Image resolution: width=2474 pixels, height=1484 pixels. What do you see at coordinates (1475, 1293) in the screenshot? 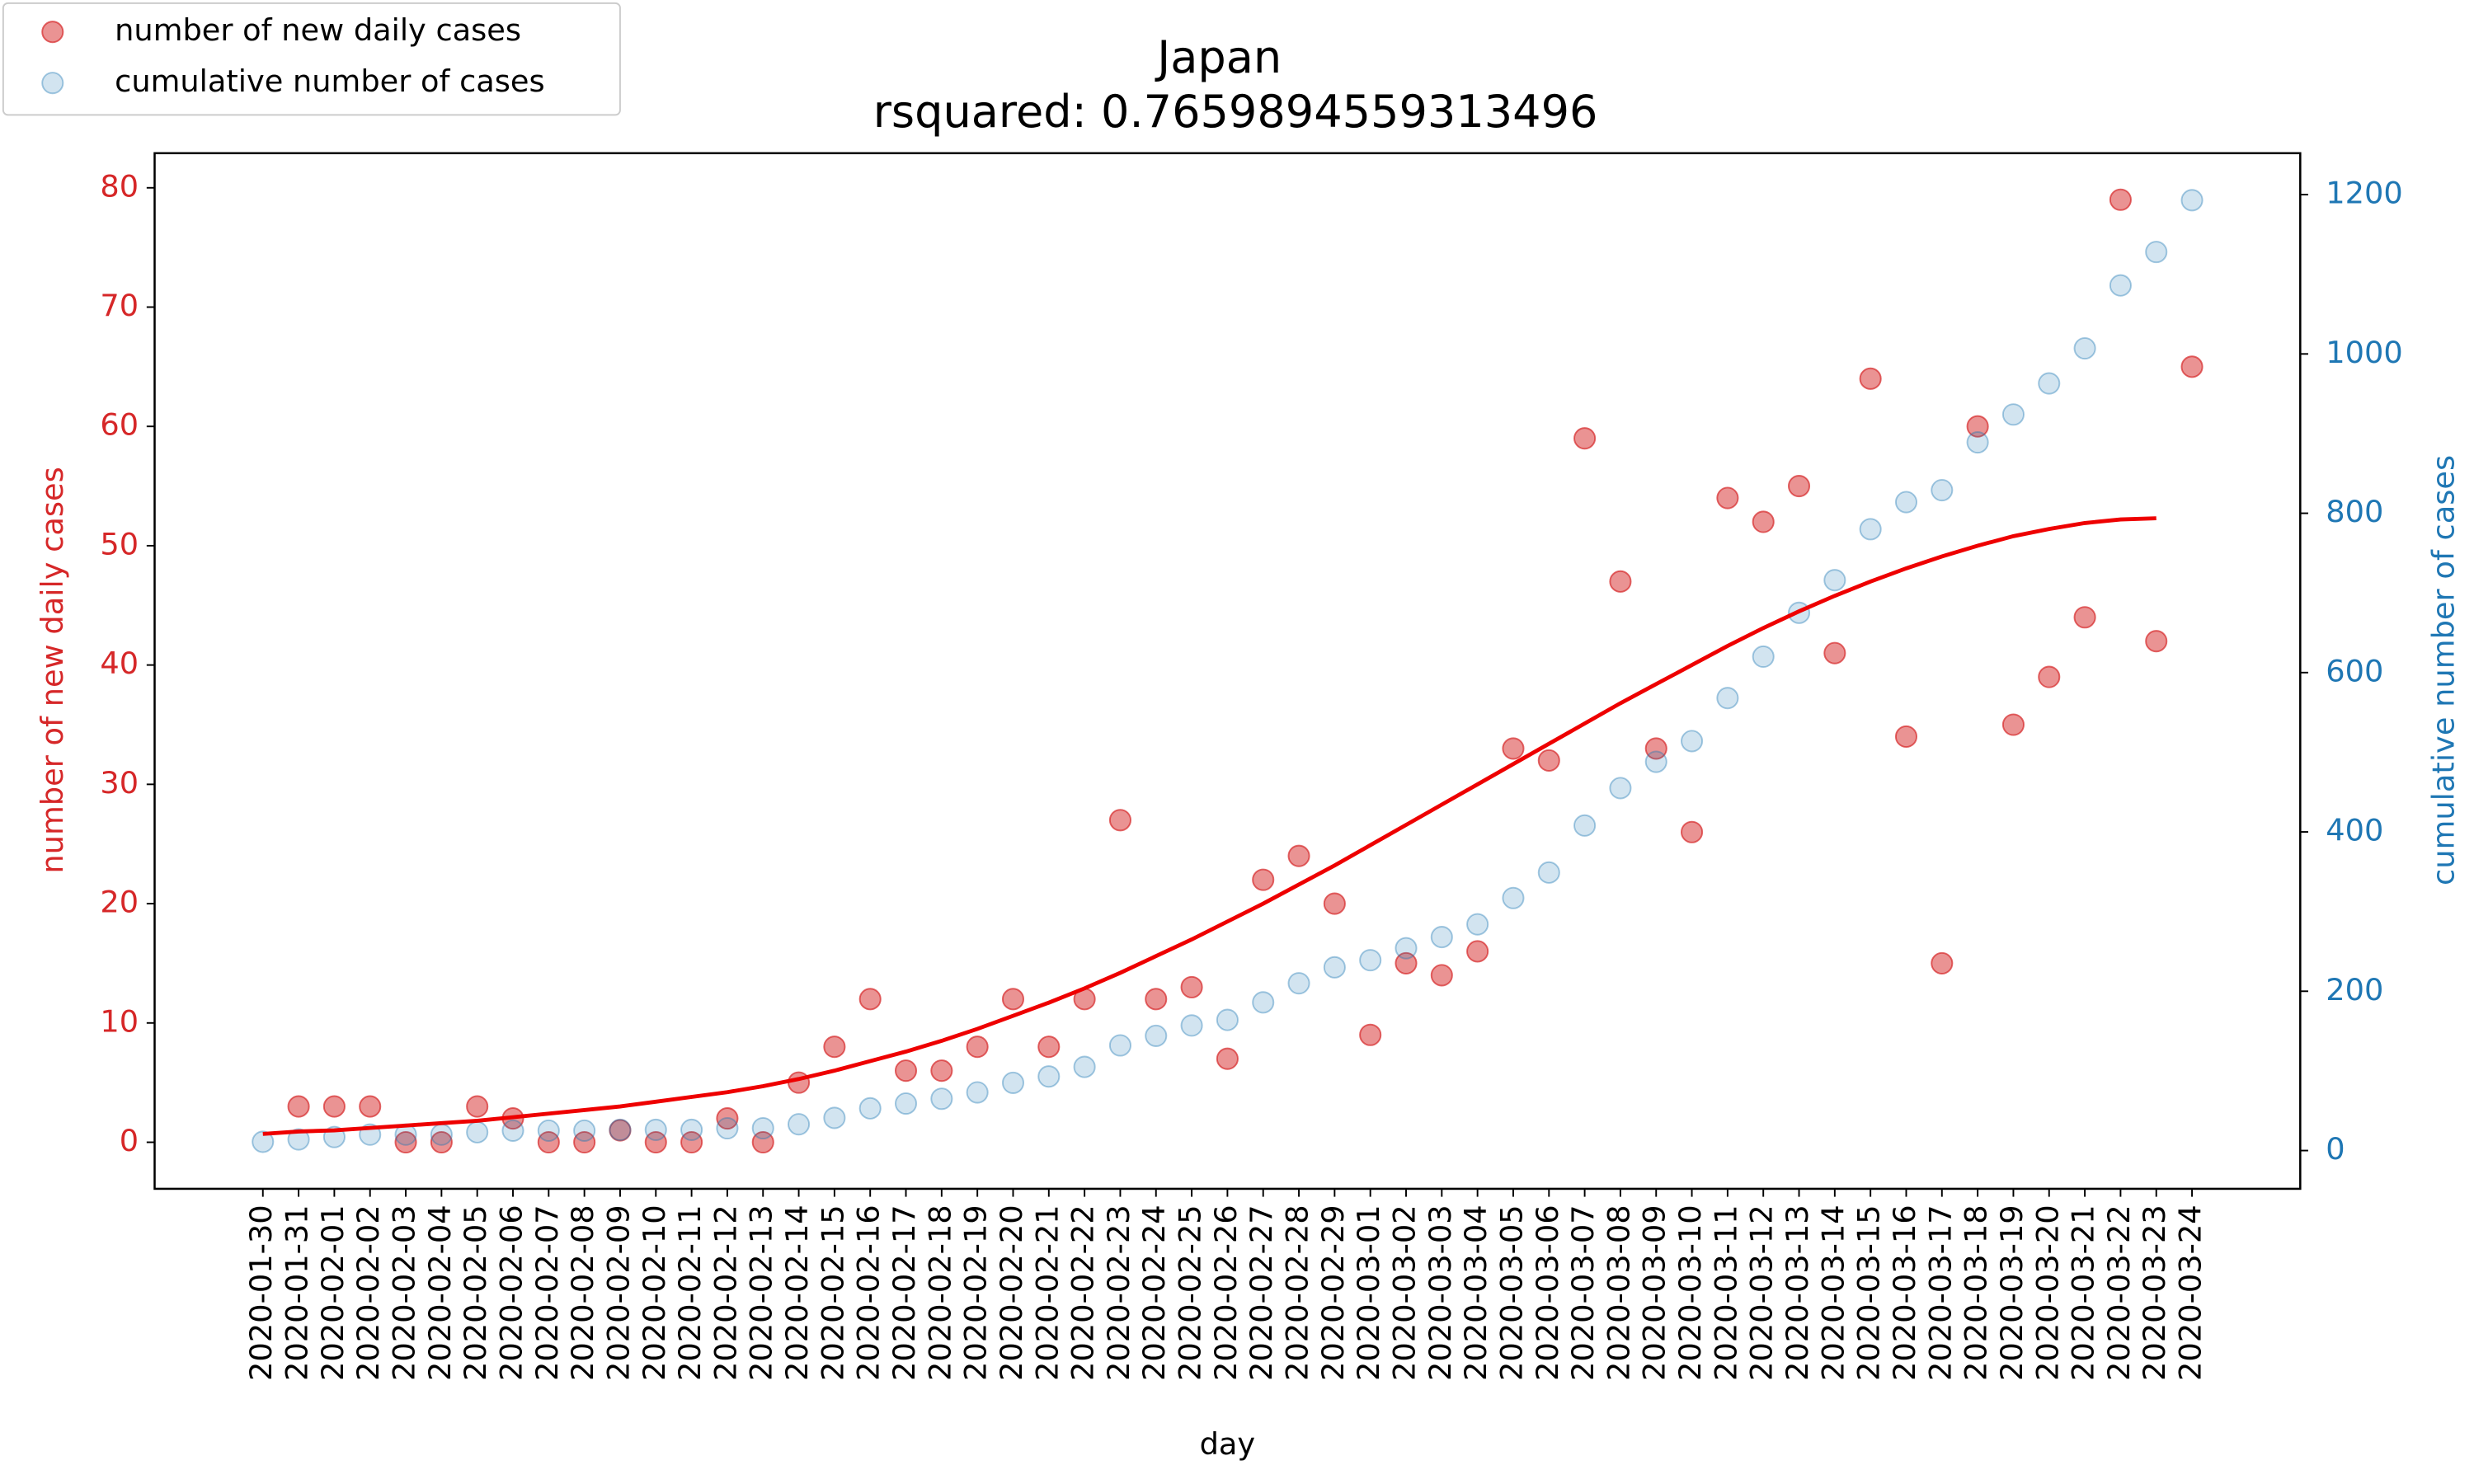
I see `x-tick-label: 2020-03-04` at bounding box center [1475, 1293].